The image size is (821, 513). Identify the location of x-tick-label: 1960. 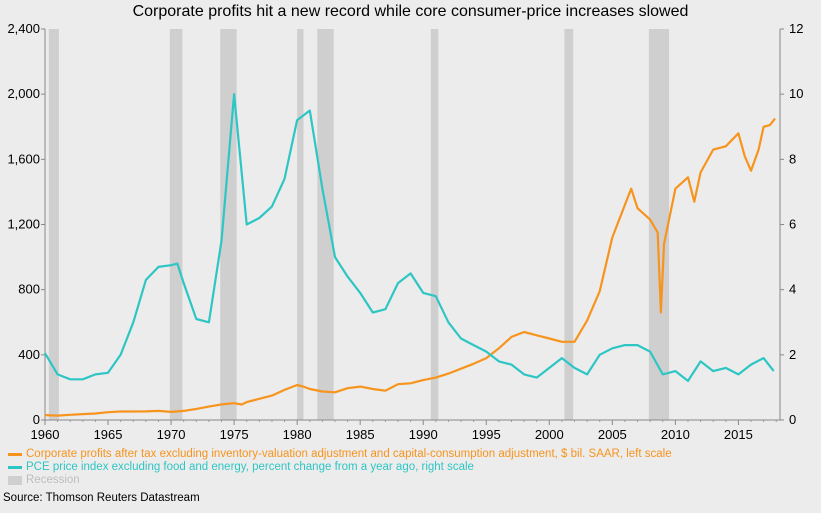
(45, 434).